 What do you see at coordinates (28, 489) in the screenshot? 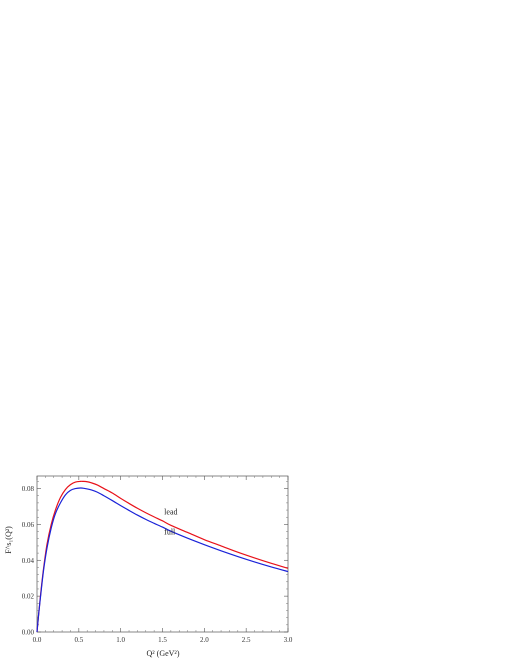
I see `y-tick-label: 0.08` at bounding box center [28, 489].